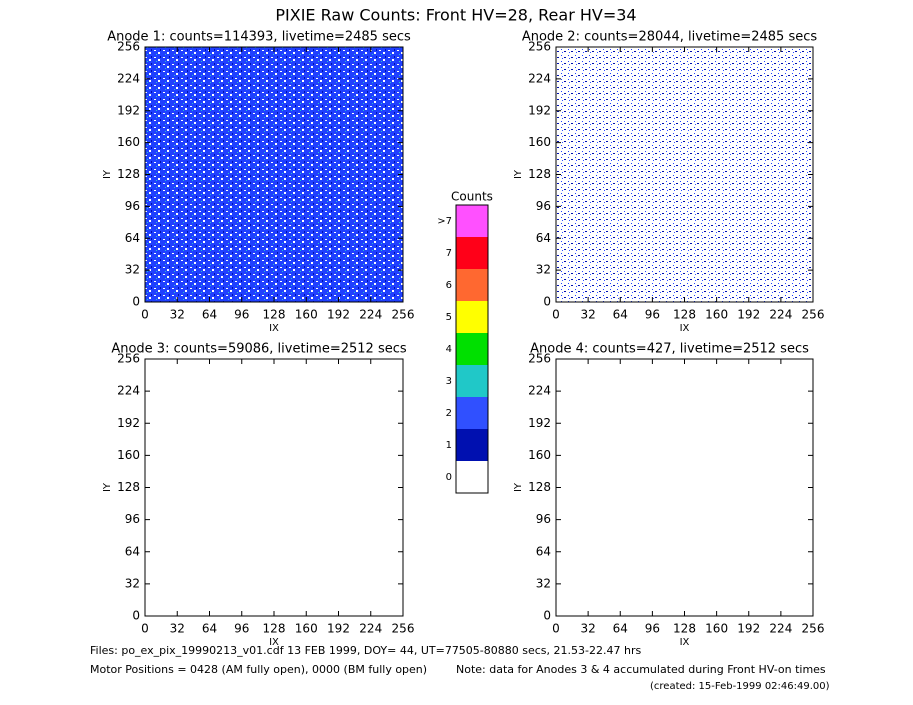 The image size is (913, 705). I want to click on y-tick-label: 32, so click(132, 583).